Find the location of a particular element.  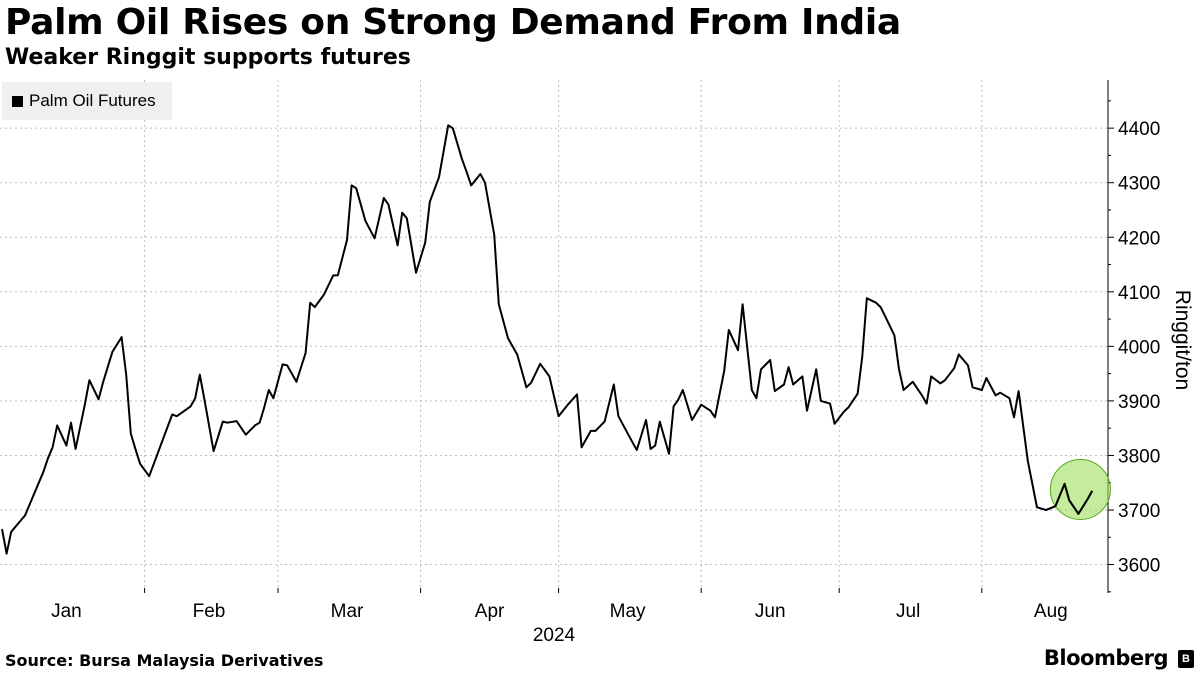

annotations is located at coordinates (1078, 489).